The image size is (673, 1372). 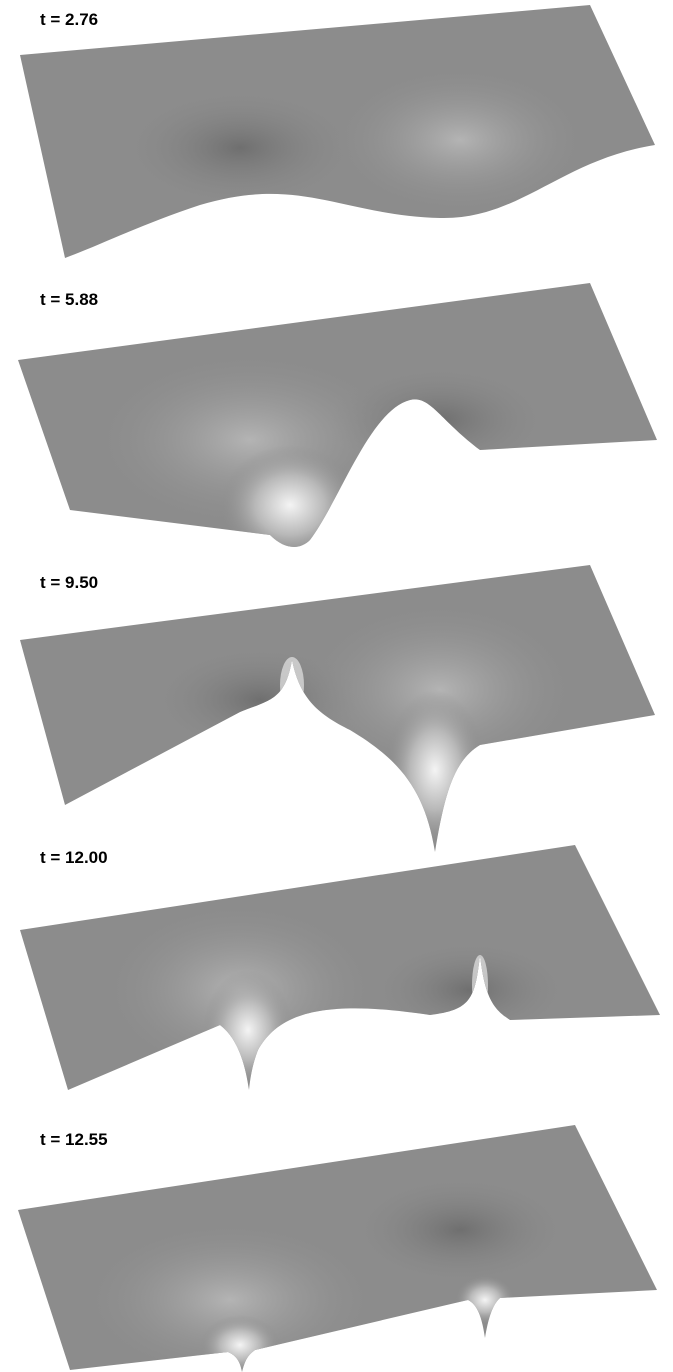 What do you see at coordinates (69, 299) in the screenshot?
I see `panel-label: t = 5.88` at bounding box center [69, 299].